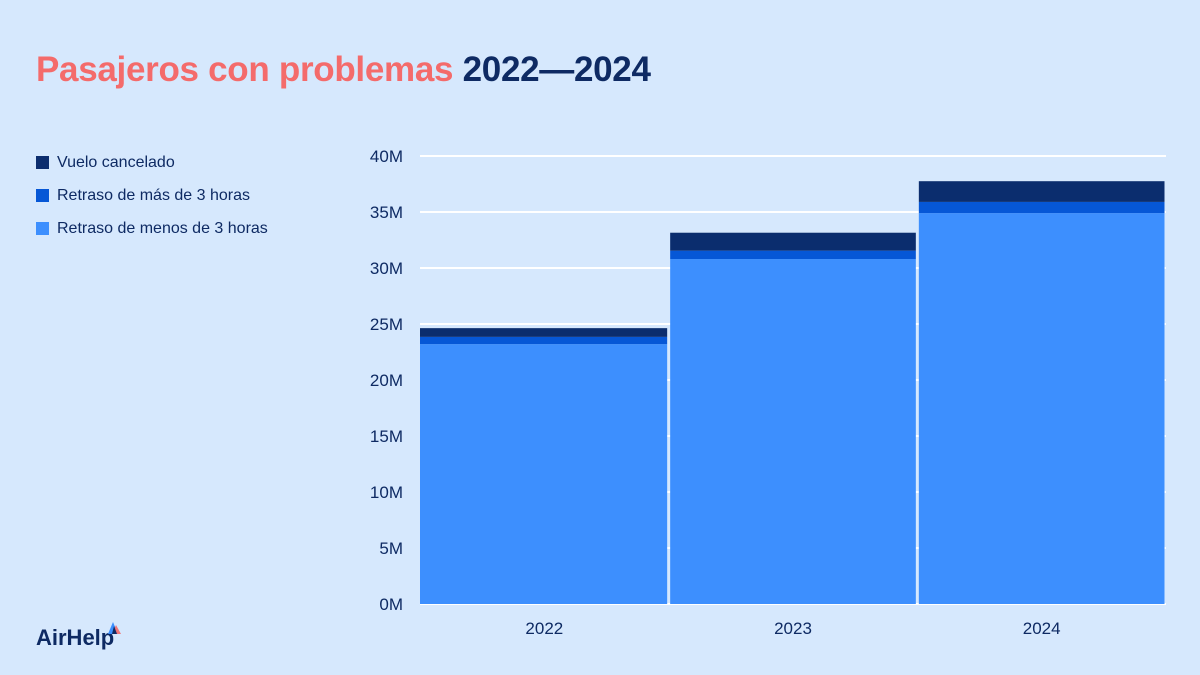  I want to click on y-tick-label: 25M, so click(386, 324).